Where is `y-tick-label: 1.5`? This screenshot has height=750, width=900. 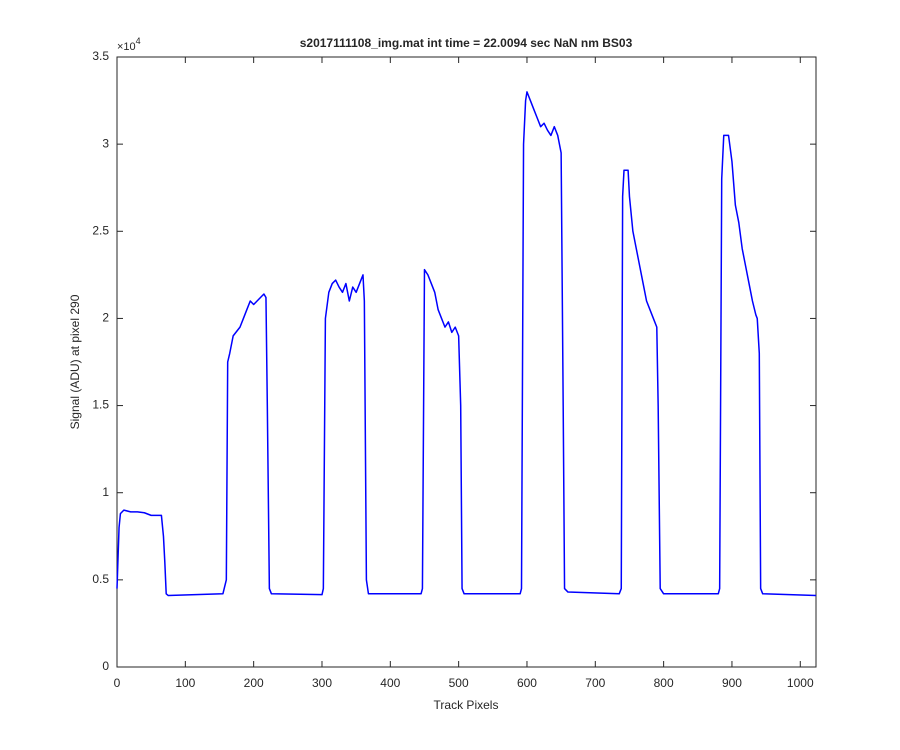 y-tick-label: 1.5 is located at coordinates (100, 405).